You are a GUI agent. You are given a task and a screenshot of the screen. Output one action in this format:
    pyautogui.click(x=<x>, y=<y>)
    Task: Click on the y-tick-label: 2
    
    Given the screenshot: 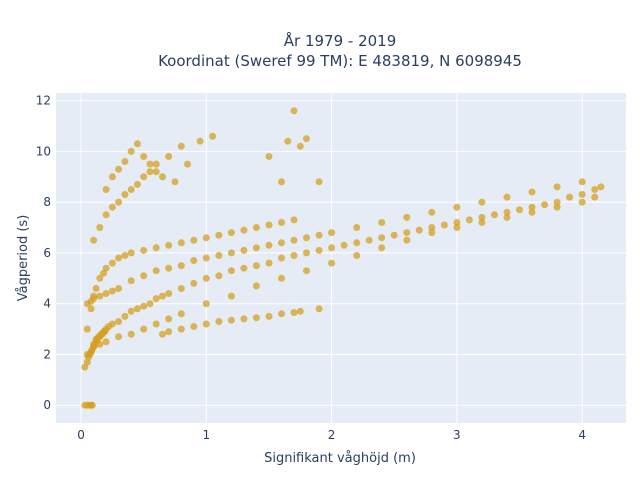 What is the action you would take?
    pyautogui.click(x=47, y=354)
    